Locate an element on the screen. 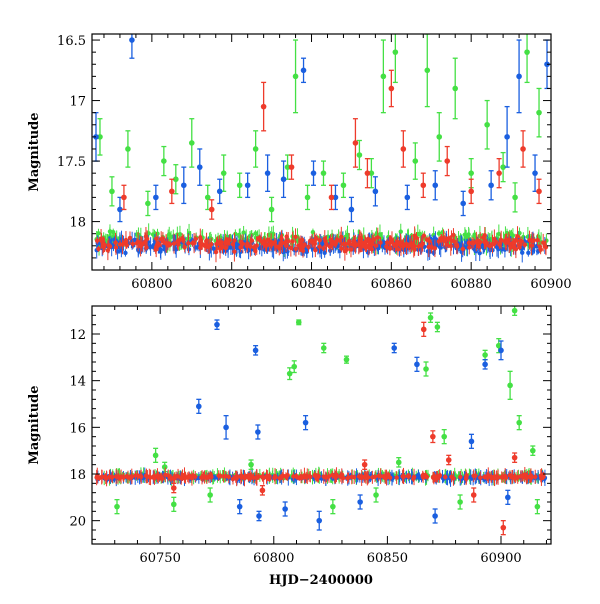  top-panel-y-axis-title: Magnitude is located at coordinates (34, 151).